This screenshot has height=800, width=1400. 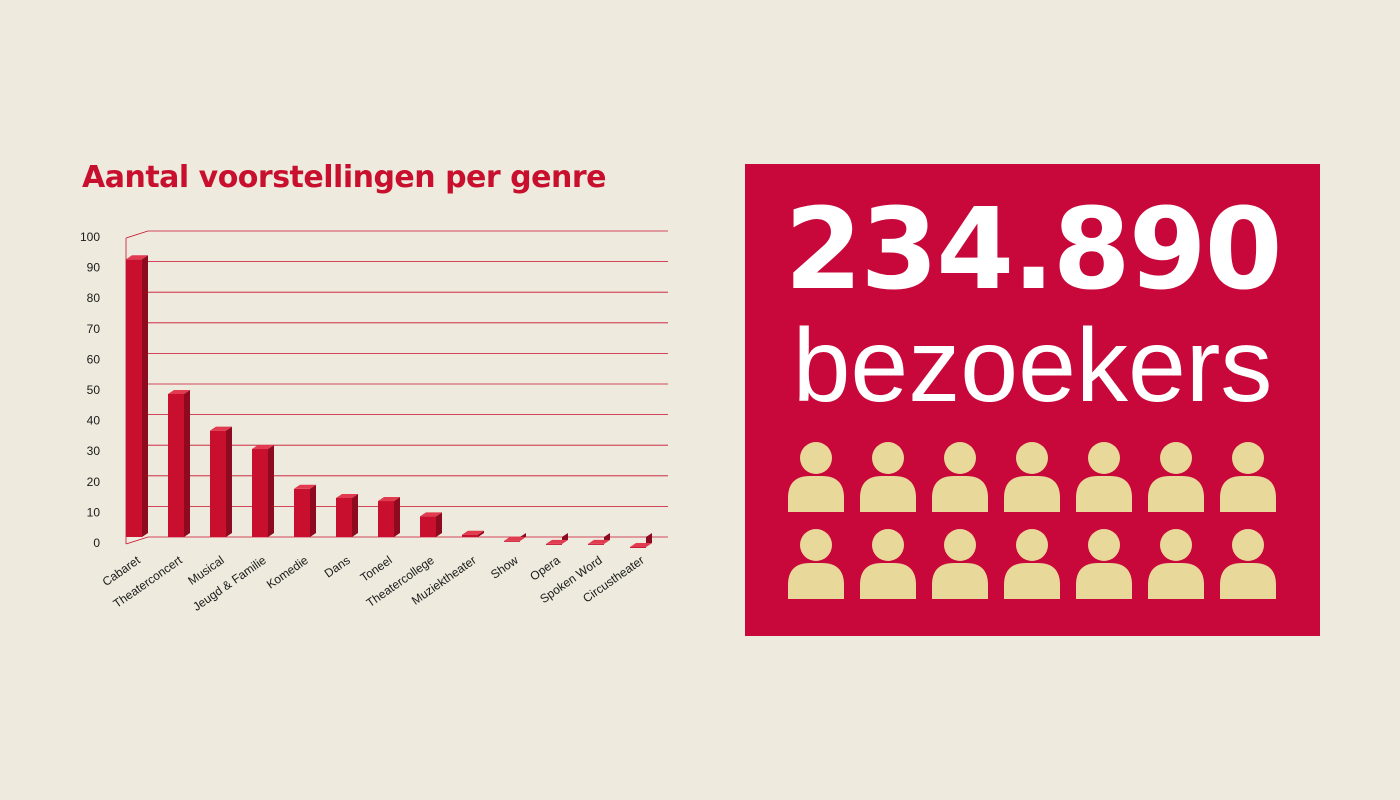 What do you see at coordinates (90, 237) in the screenshot?
I see `y-tick-label: 100` at bounding box center [90, 237].